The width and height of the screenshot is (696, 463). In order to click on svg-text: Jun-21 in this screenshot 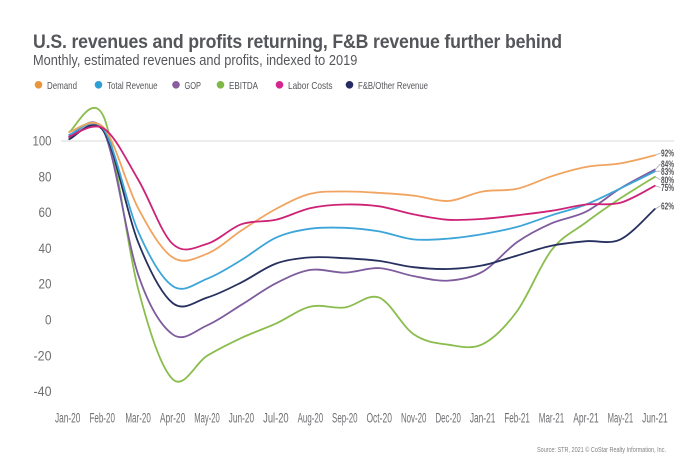, I will do `click(655, 417)`.